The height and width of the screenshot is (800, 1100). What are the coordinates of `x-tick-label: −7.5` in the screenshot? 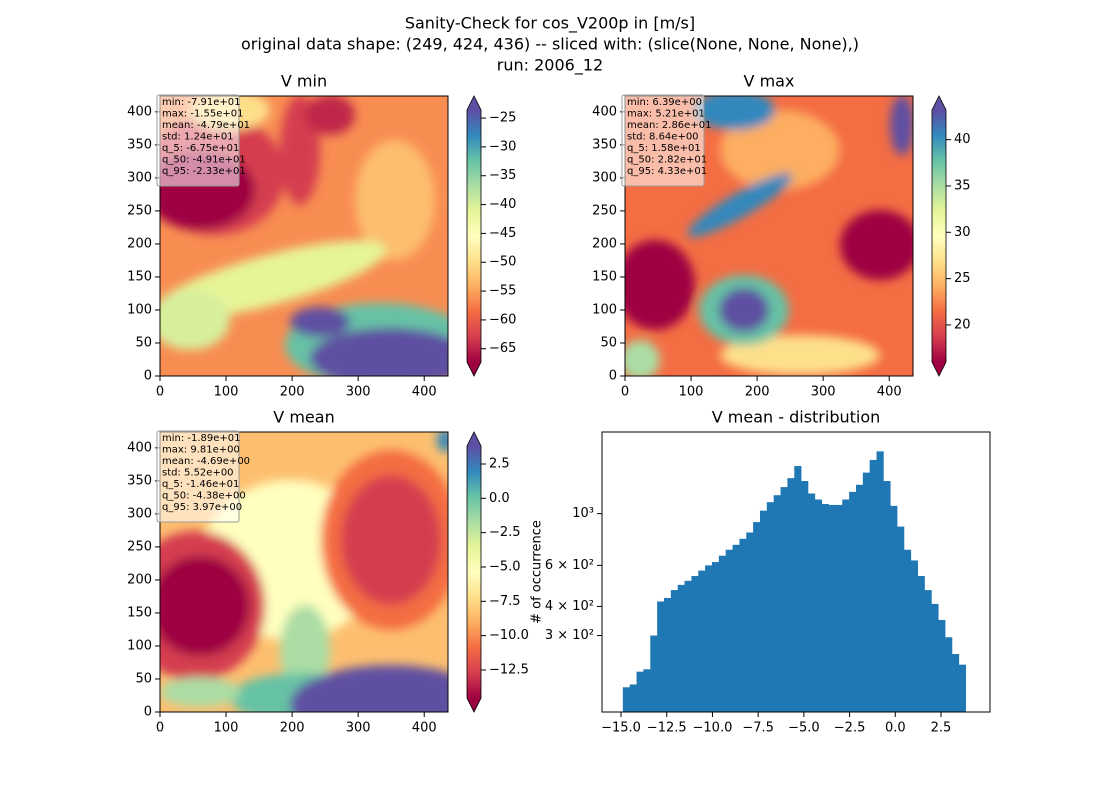 It's located at (758, 728).